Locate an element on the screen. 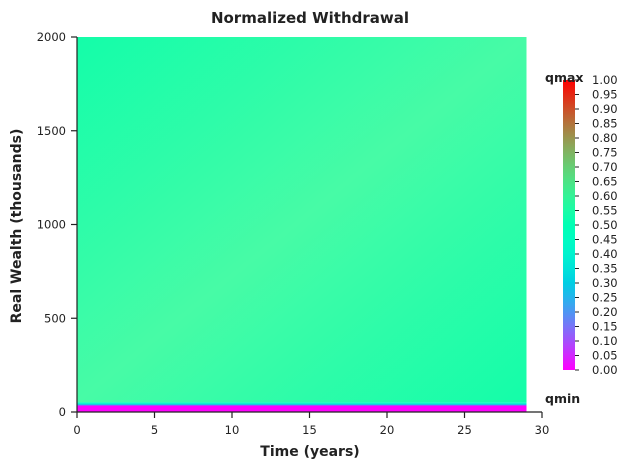  y-tick-label: 2000 is located at coordinates (51, 37).